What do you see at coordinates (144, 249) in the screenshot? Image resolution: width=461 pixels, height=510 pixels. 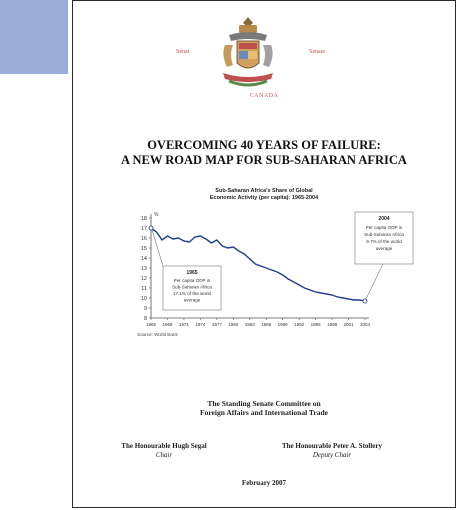 I see `y-tick-label: 15` at bounding box center [144, 249].